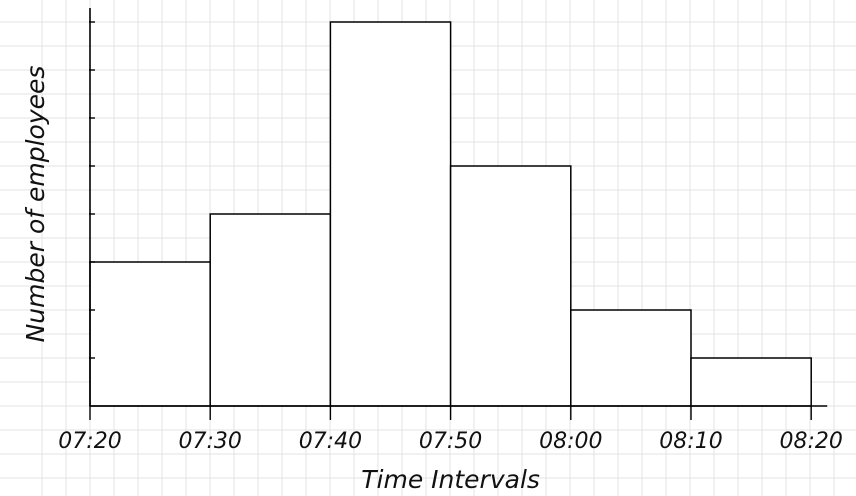 The image size is (856, 496). What do you see at coordinates (89, 441) in the screenshot?
I see `x-tick-label: 07:20` at bounding box center [89, 441].